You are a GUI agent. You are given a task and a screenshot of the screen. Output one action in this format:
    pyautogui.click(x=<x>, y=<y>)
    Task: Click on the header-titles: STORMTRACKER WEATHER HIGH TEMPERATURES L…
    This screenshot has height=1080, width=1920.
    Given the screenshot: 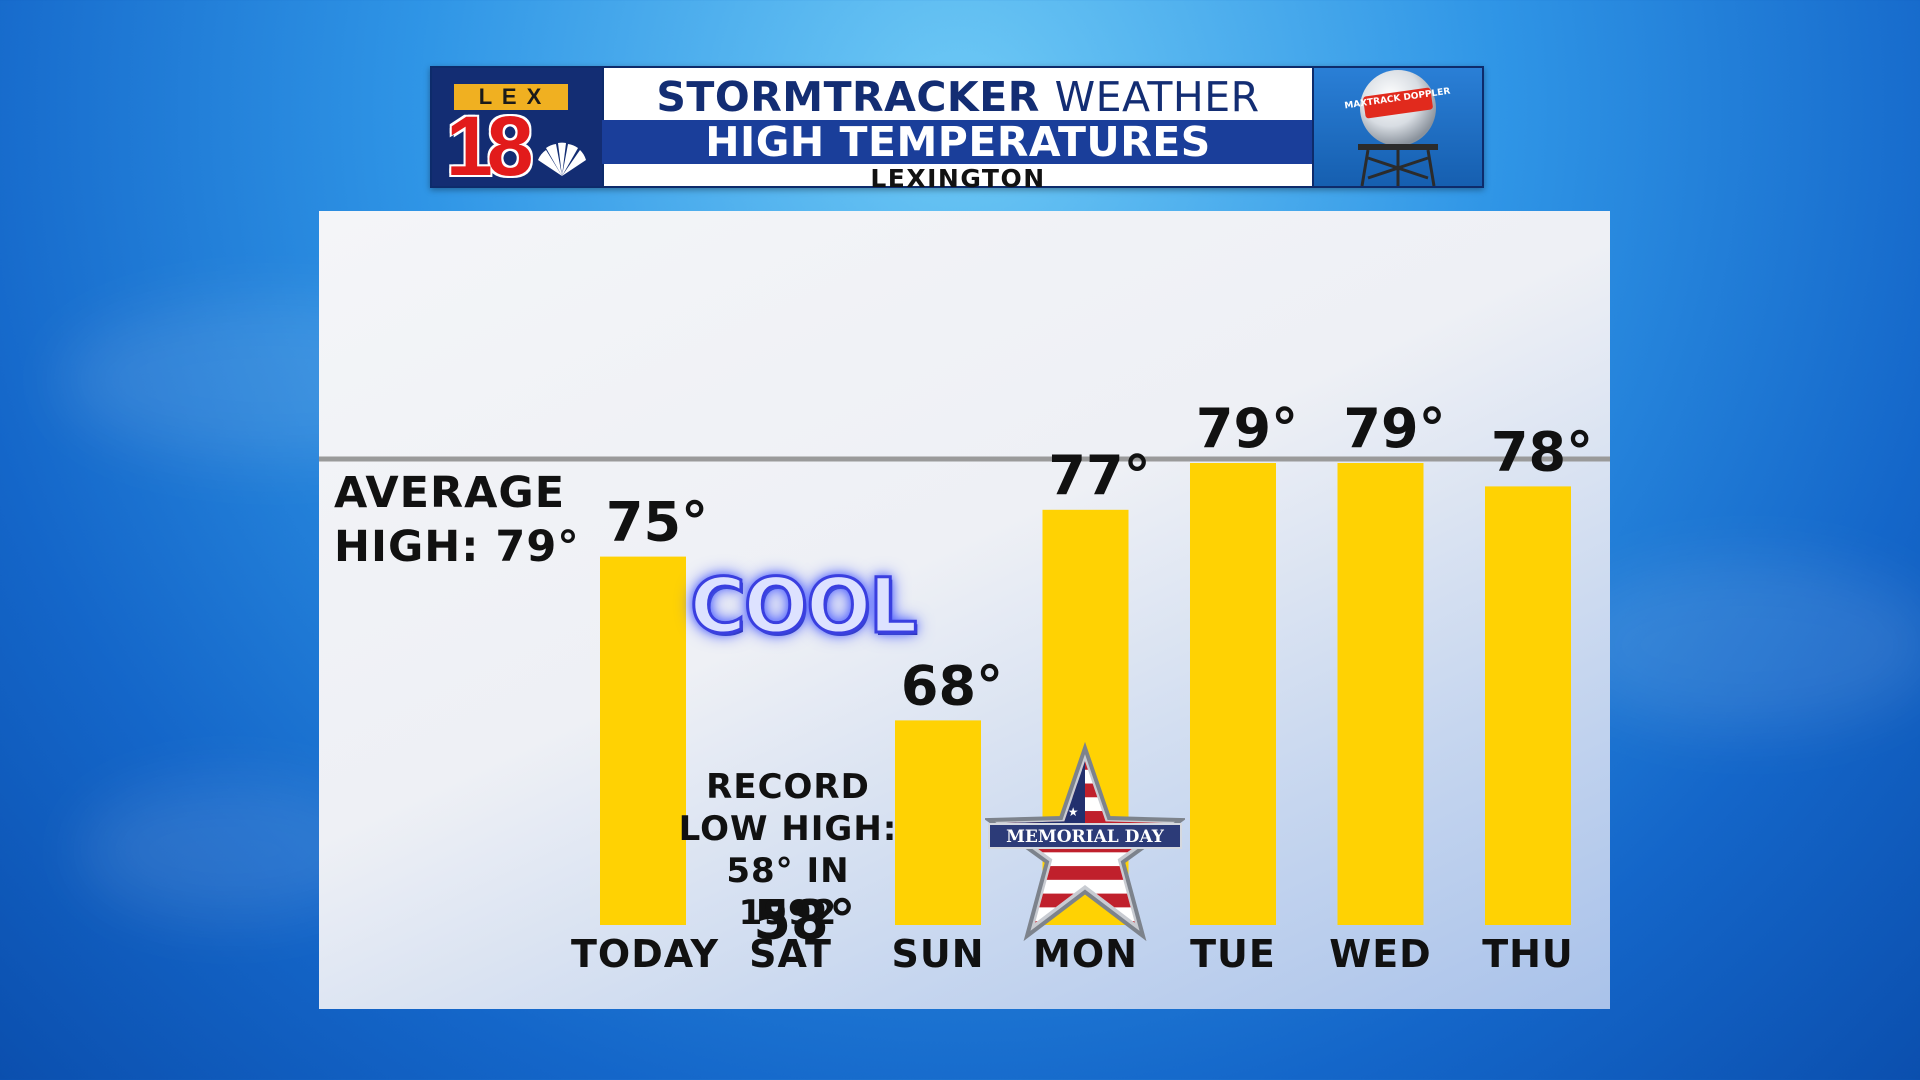 What is the action you would take?
    pyautogui.click(x=958, y=130)
    